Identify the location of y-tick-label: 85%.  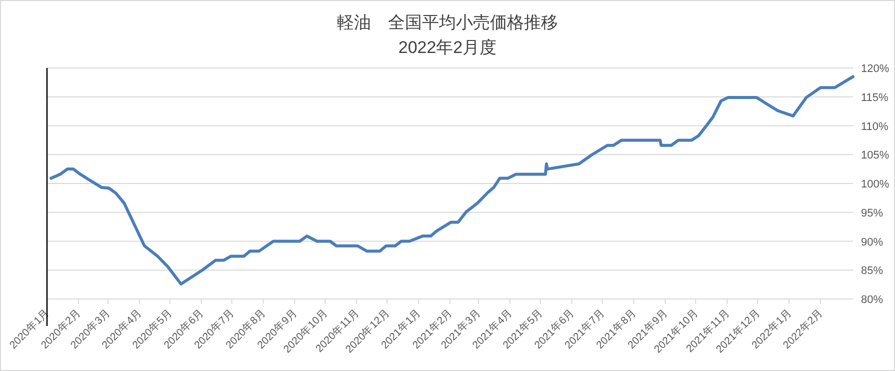
(872, 271).